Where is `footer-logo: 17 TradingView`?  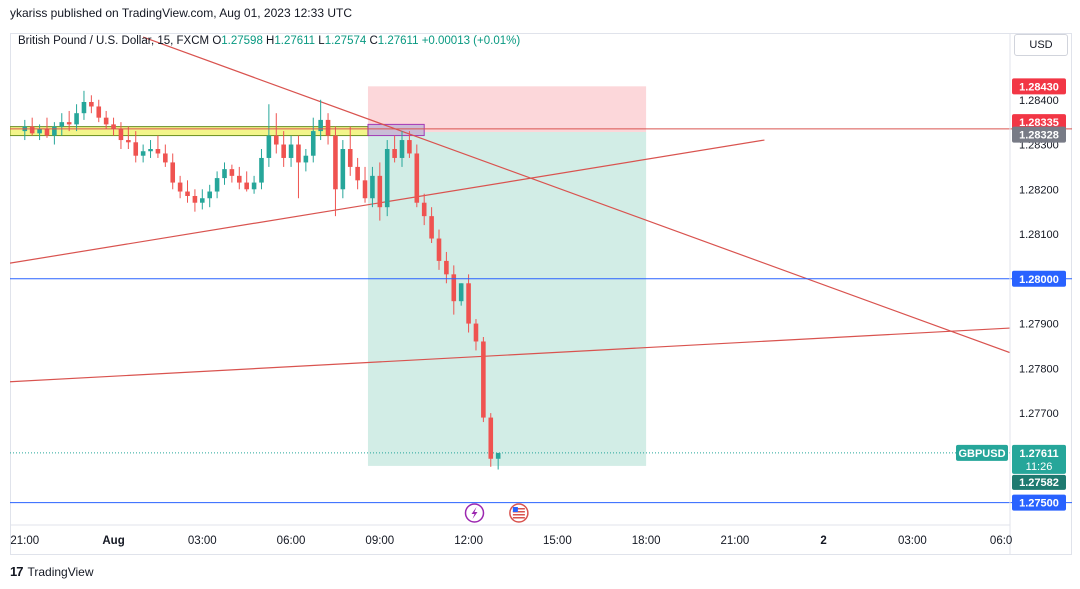
footer-logo: 17 TradingView is located at coordinates (52, 571).